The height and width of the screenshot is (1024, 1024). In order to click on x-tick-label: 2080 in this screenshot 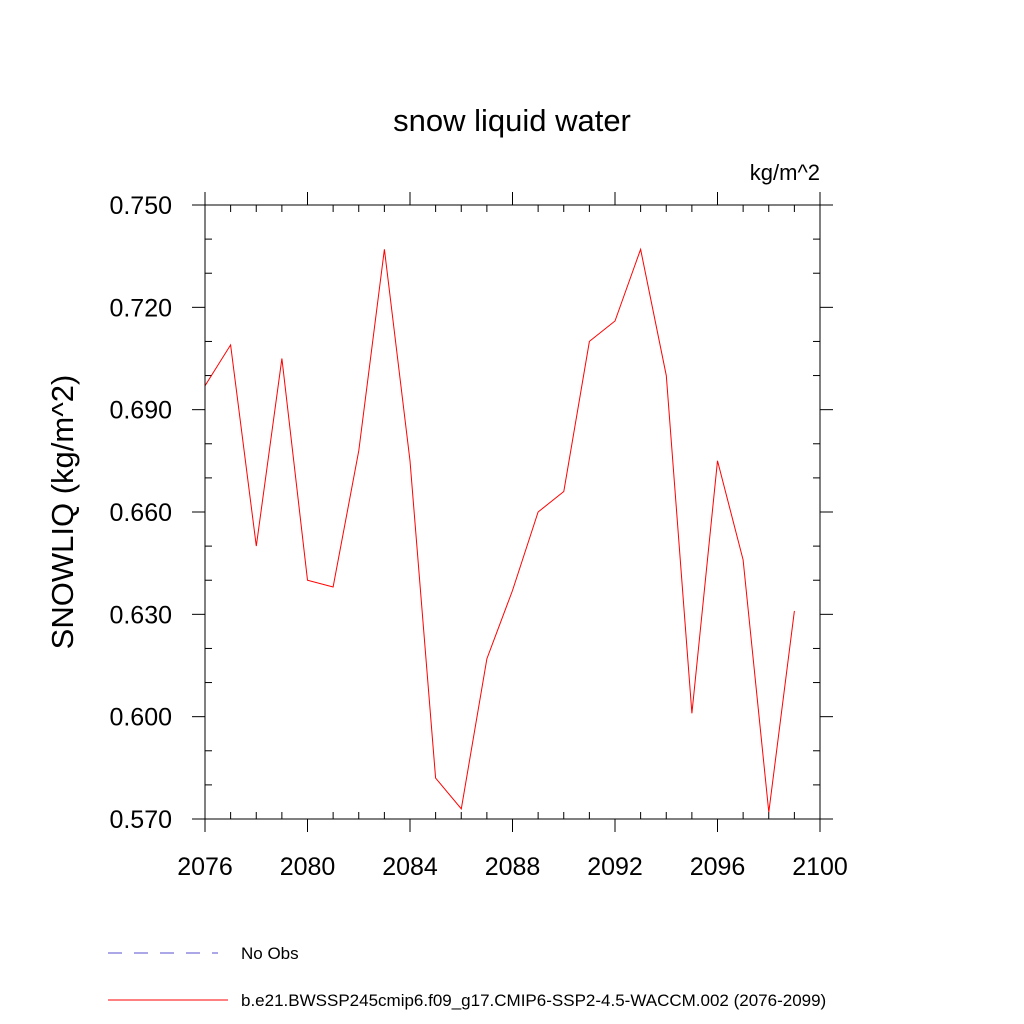, I will do `click(308, 867)`.